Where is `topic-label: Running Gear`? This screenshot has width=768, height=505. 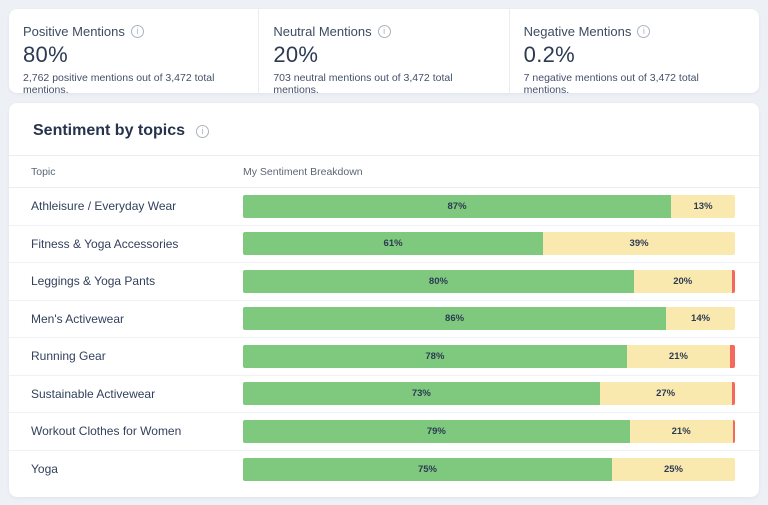 topic-label: Running Gear is located at coordinates (68, 356).